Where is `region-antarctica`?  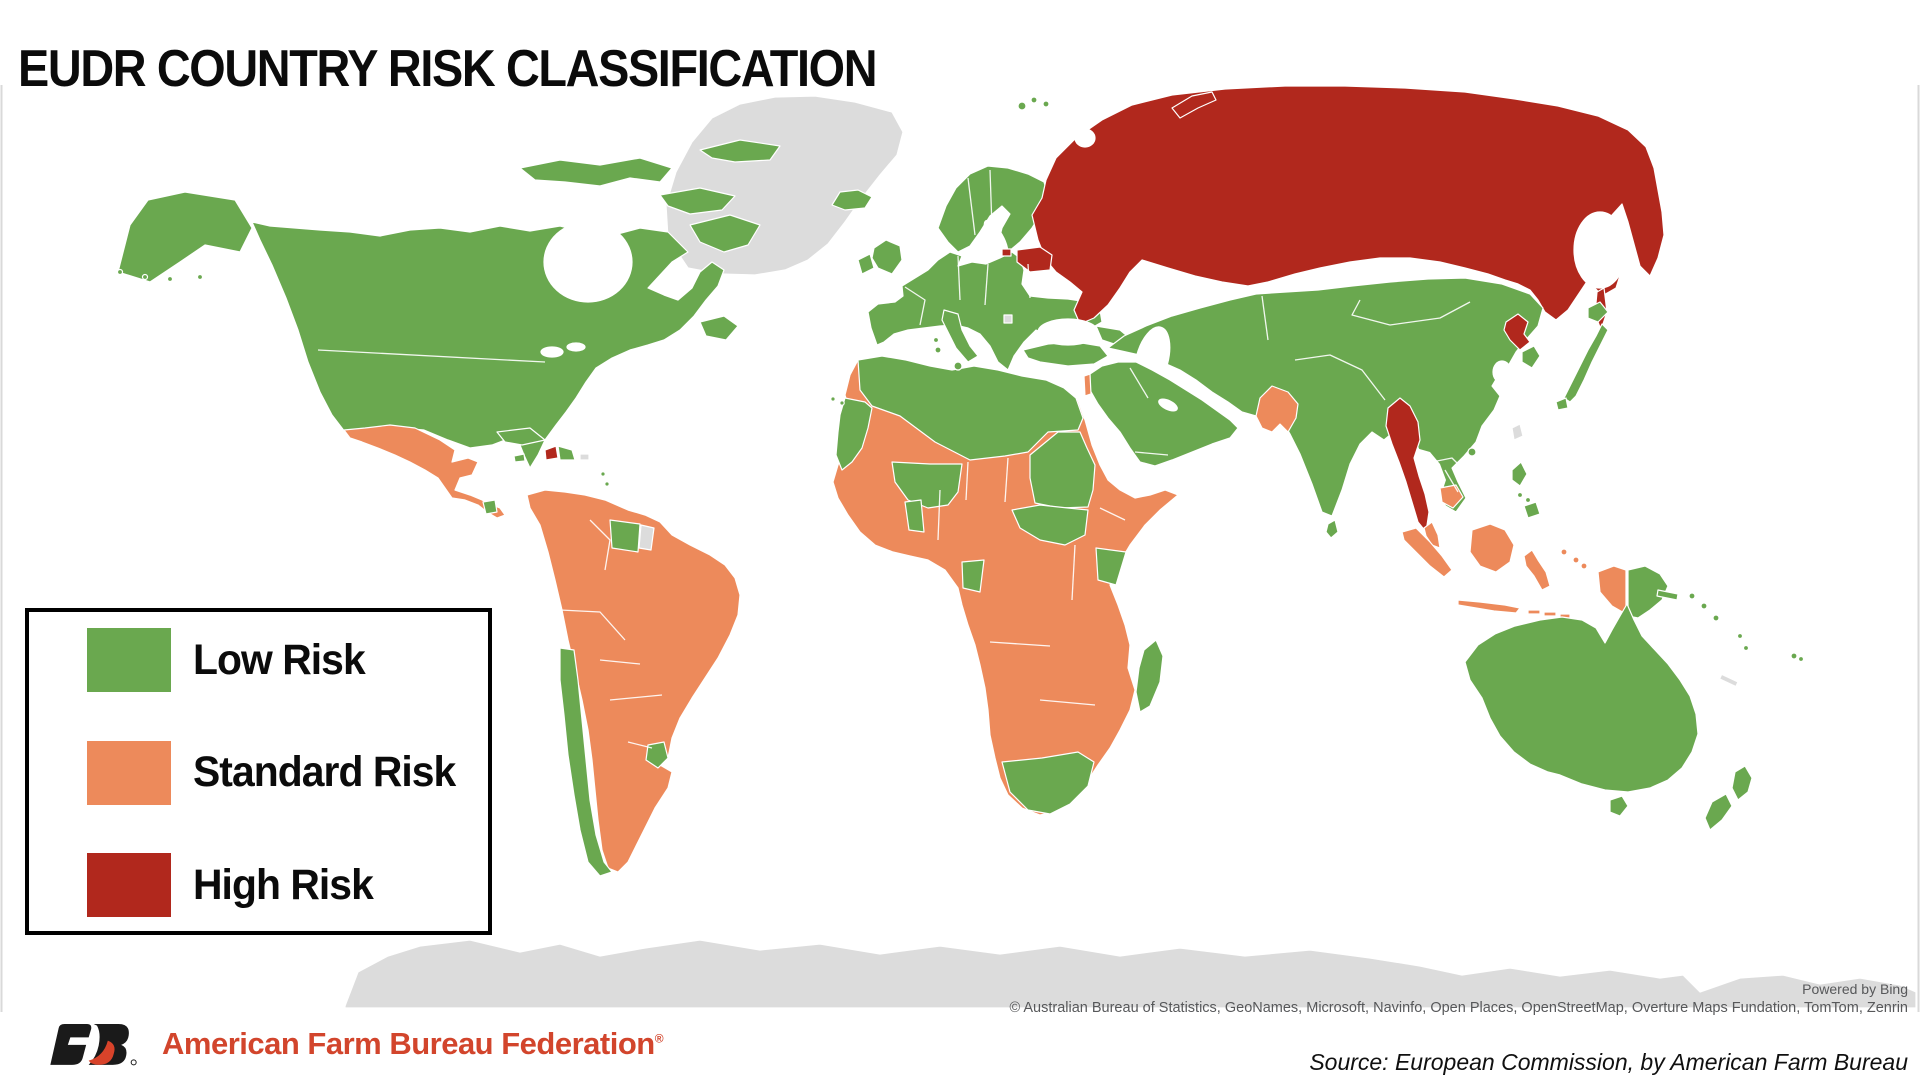
region-antarctica is located at coordinates (1130, 974).